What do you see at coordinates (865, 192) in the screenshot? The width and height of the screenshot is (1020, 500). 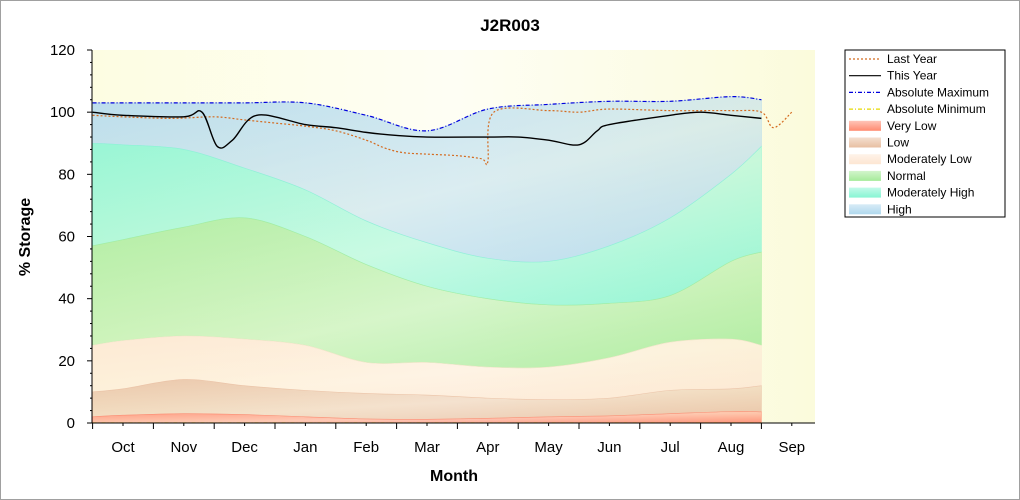 I see `legend-swatch-moderately-high` at bounding box center [865, 192].